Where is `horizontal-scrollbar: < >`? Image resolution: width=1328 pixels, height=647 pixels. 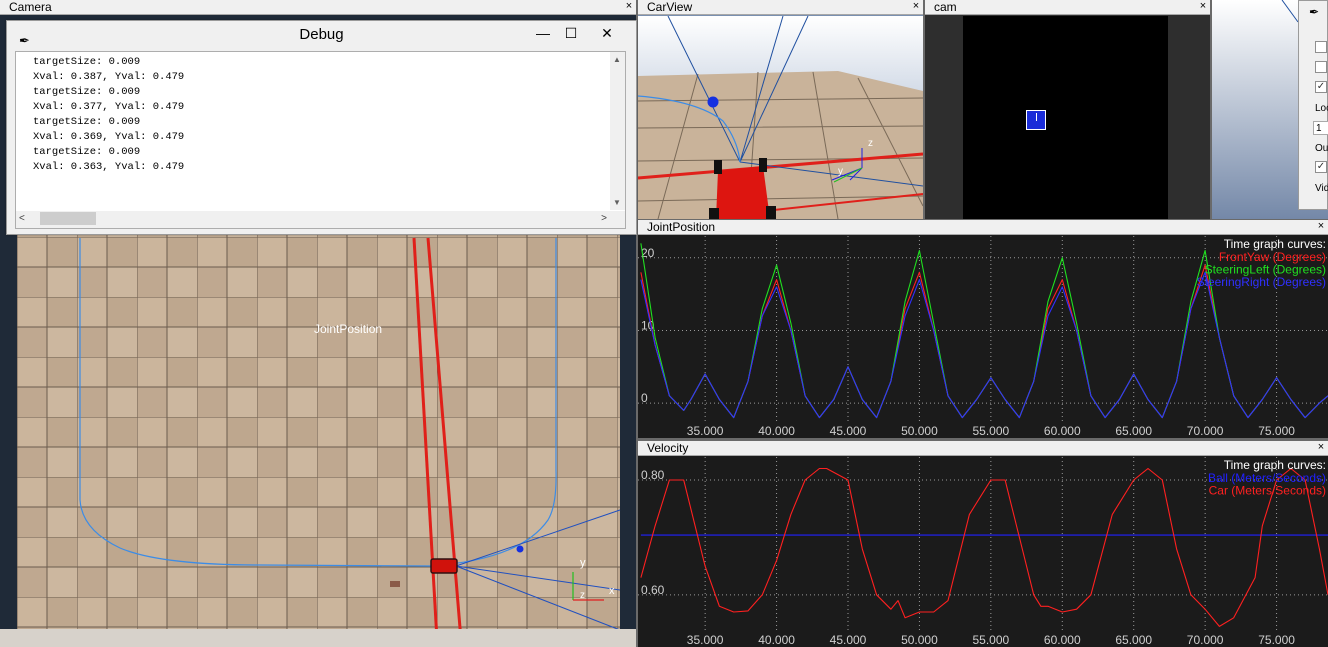 horizontal-scrollbar: < > is located at coordinates (320, 219).